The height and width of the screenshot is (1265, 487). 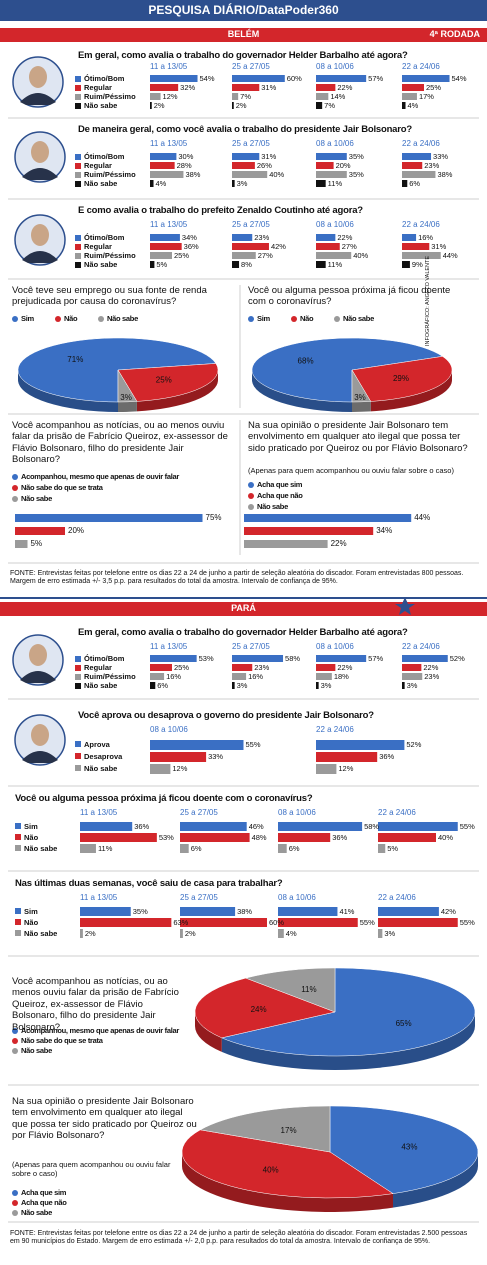 What do you see at coordinates (162, 264) in the screenshot?
I see `value-label: 5%` at bounding box center [162, 264].